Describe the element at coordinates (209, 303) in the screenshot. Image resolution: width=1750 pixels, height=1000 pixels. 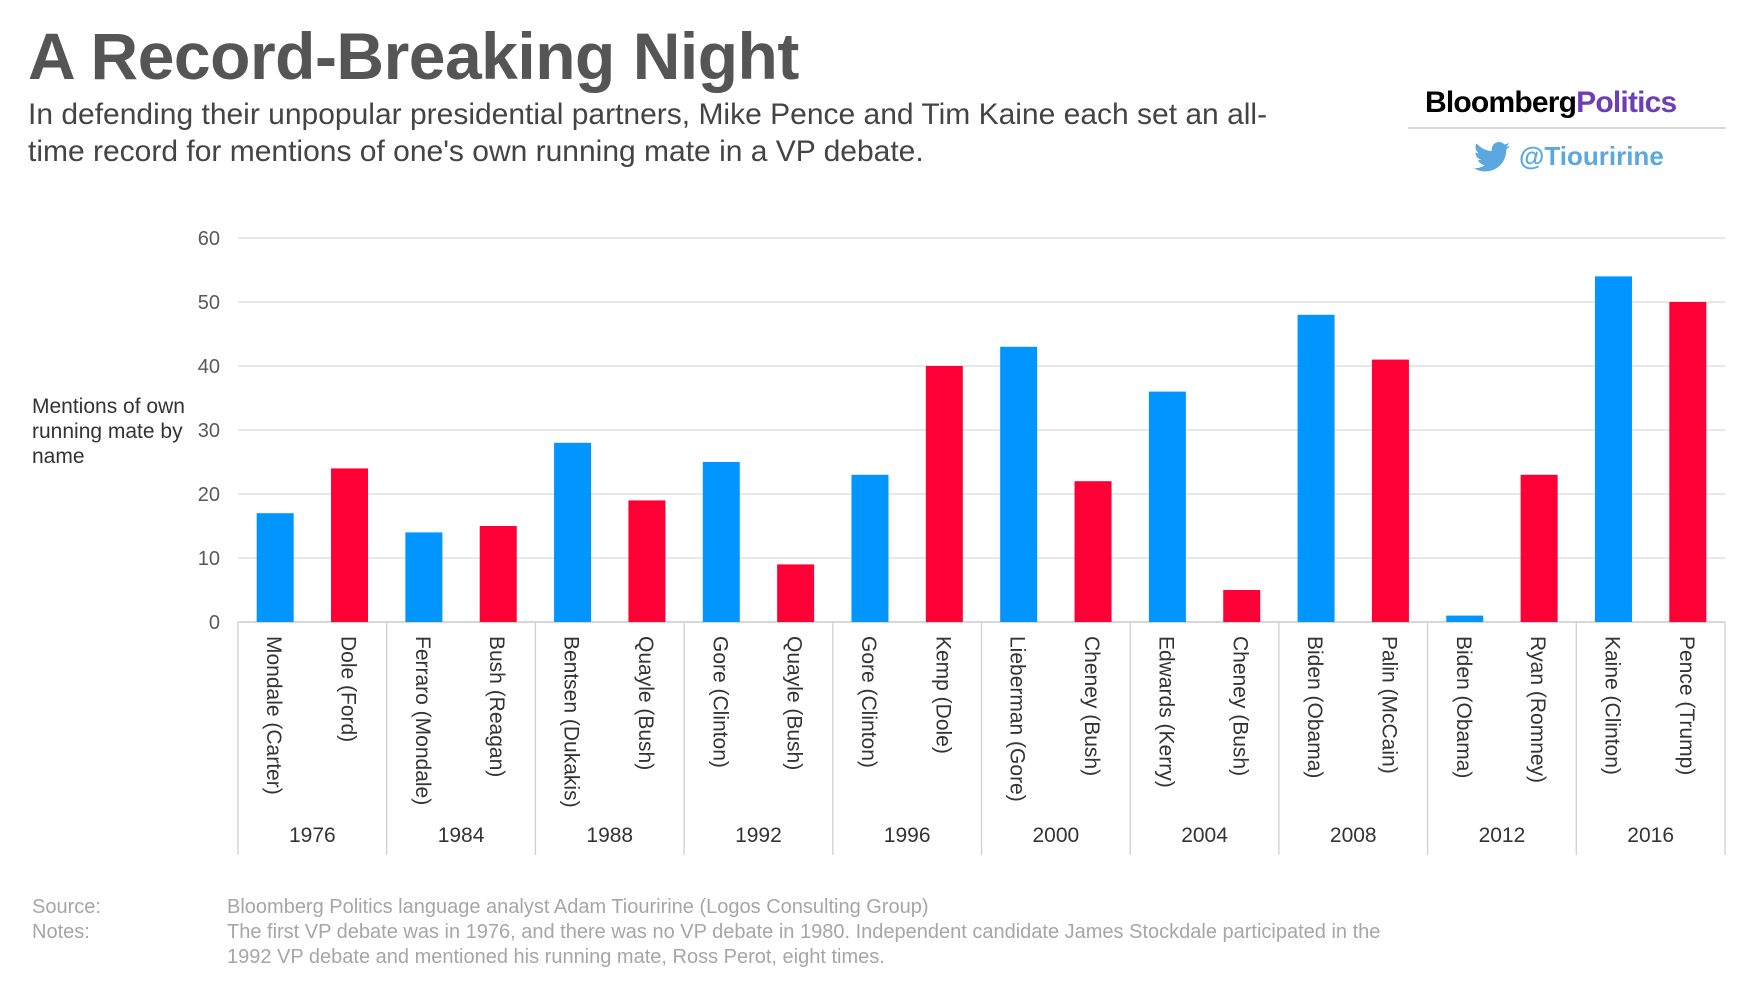
I see `y-tick-label: 50` at that location.